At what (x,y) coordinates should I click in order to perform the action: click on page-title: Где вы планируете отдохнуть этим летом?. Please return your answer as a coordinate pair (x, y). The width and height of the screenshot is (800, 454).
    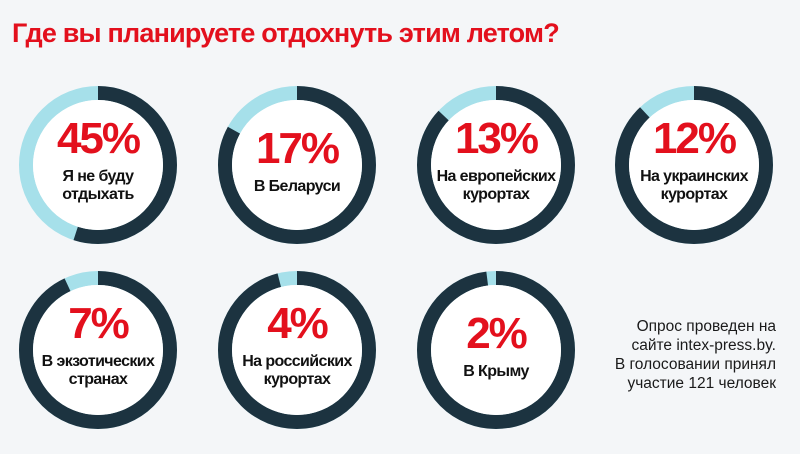
    Looking at the image, I should click on (286, 33).